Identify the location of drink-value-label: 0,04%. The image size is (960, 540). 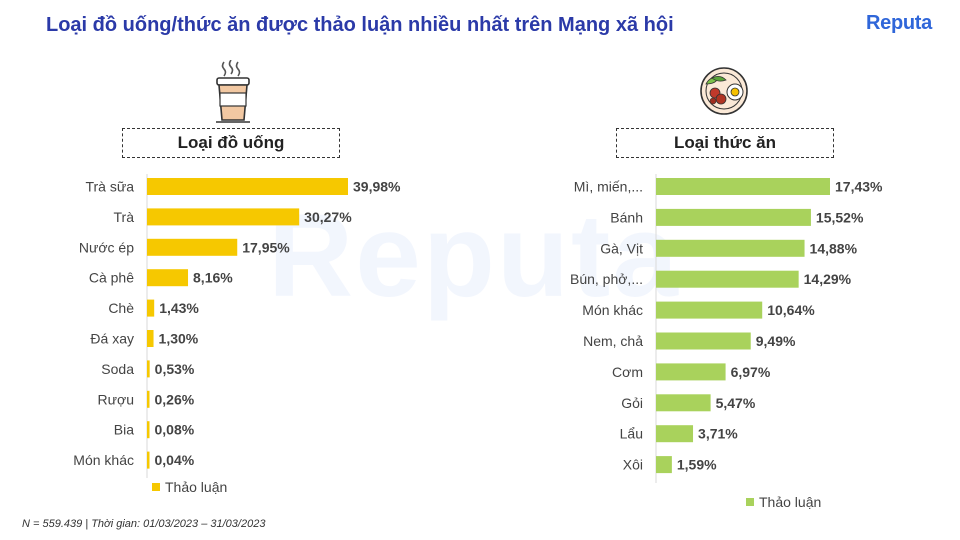
(175, 460).